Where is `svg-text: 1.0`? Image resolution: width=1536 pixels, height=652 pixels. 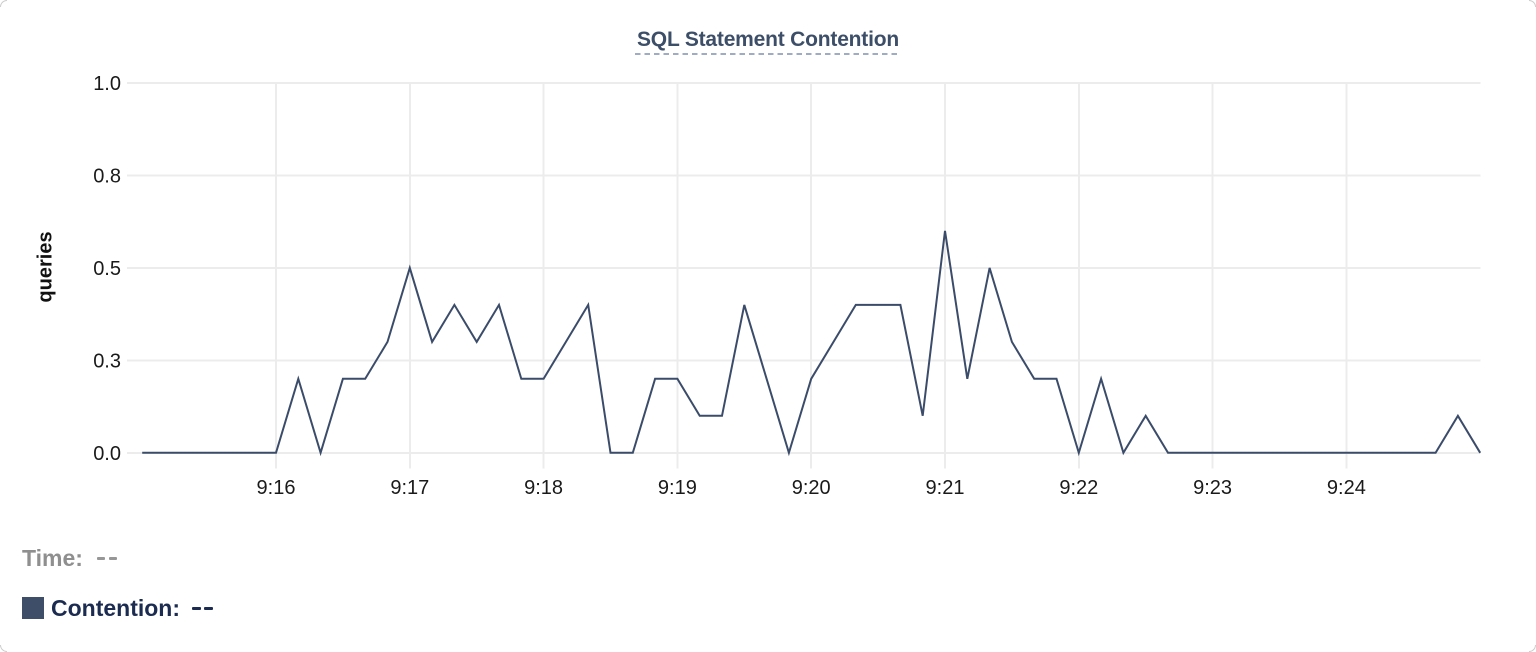 svg-text: 1.0 is located at coordinates (107, 84).